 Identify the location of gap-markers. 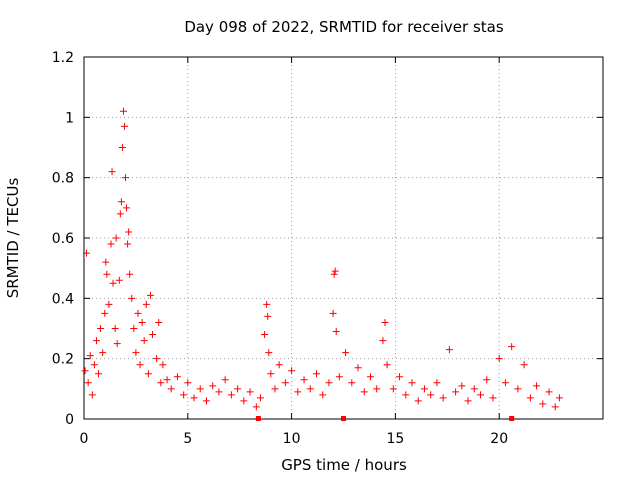
(385, 418).